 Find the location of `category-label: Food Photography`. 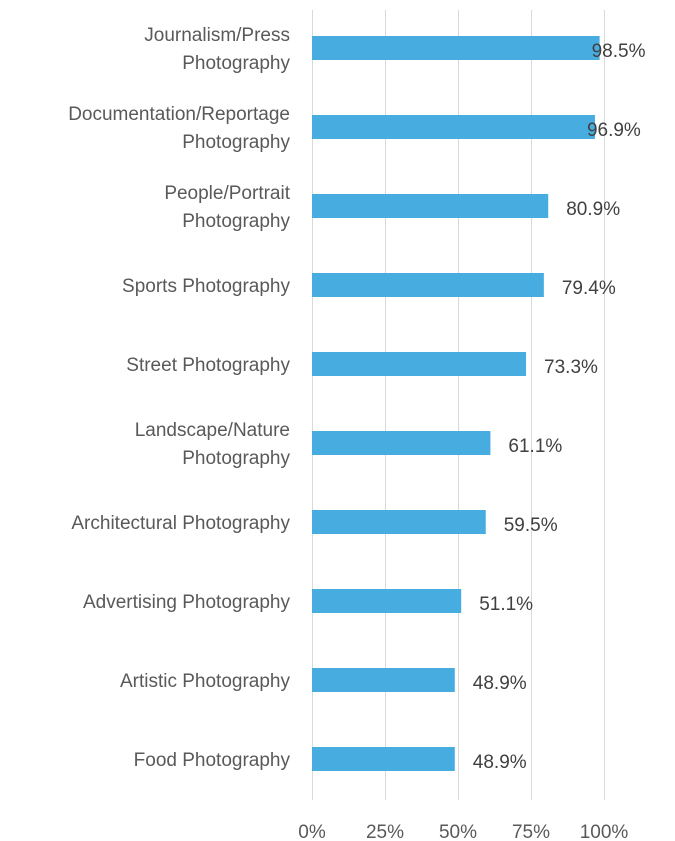

category-label: Food Photography is located at coordinates (212, 760).